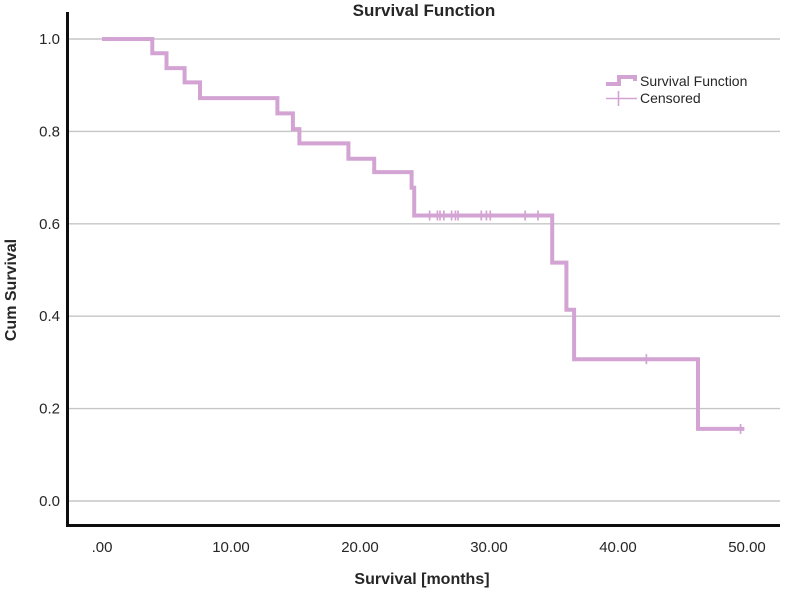 The height and width of the screenshot is (594, 785). Describe the element at coordinates (621, 80) in the screenshot. I see `step-line-icon` at that location.